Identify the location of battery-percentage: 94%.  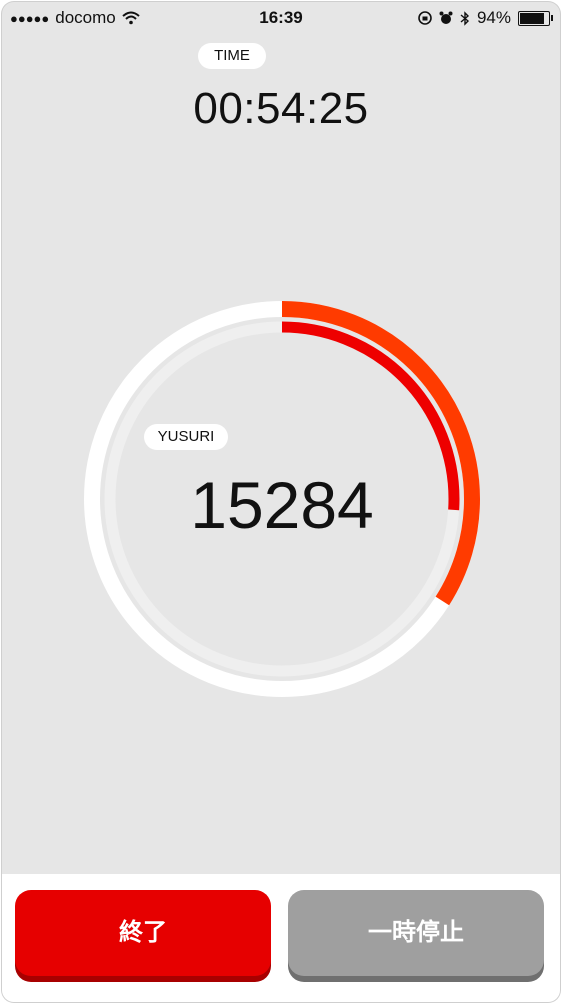
(493, 17).